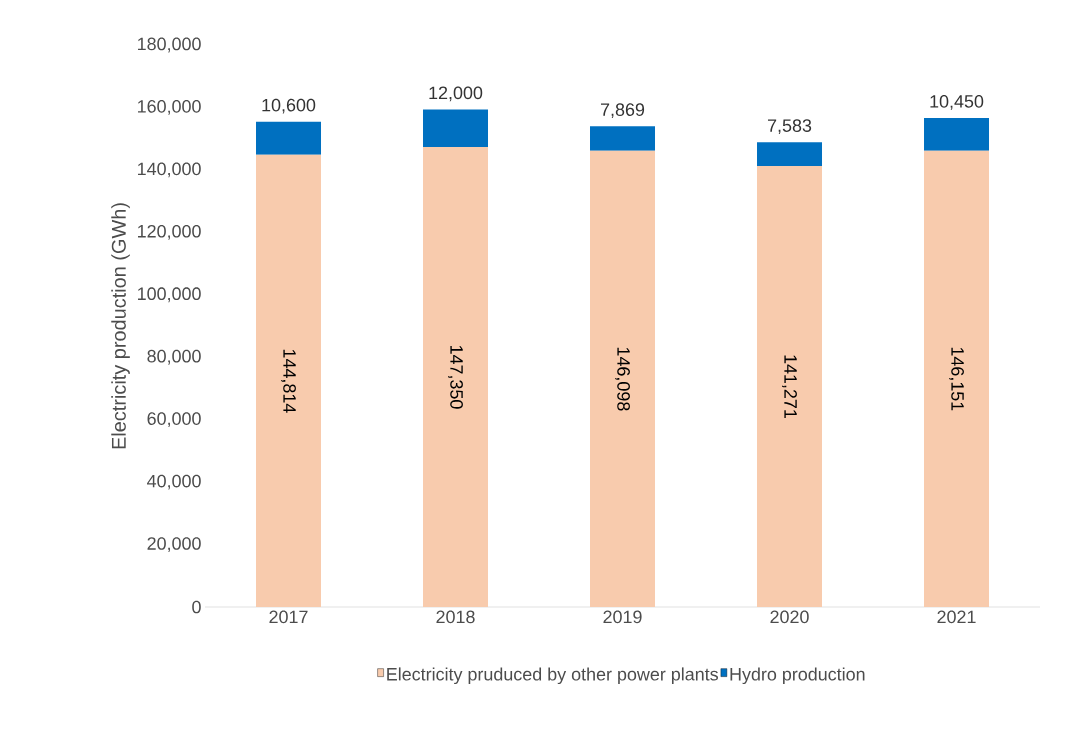 The image size is (1073, 743). I want to click on data-label: 7,869, so click(622, 111).